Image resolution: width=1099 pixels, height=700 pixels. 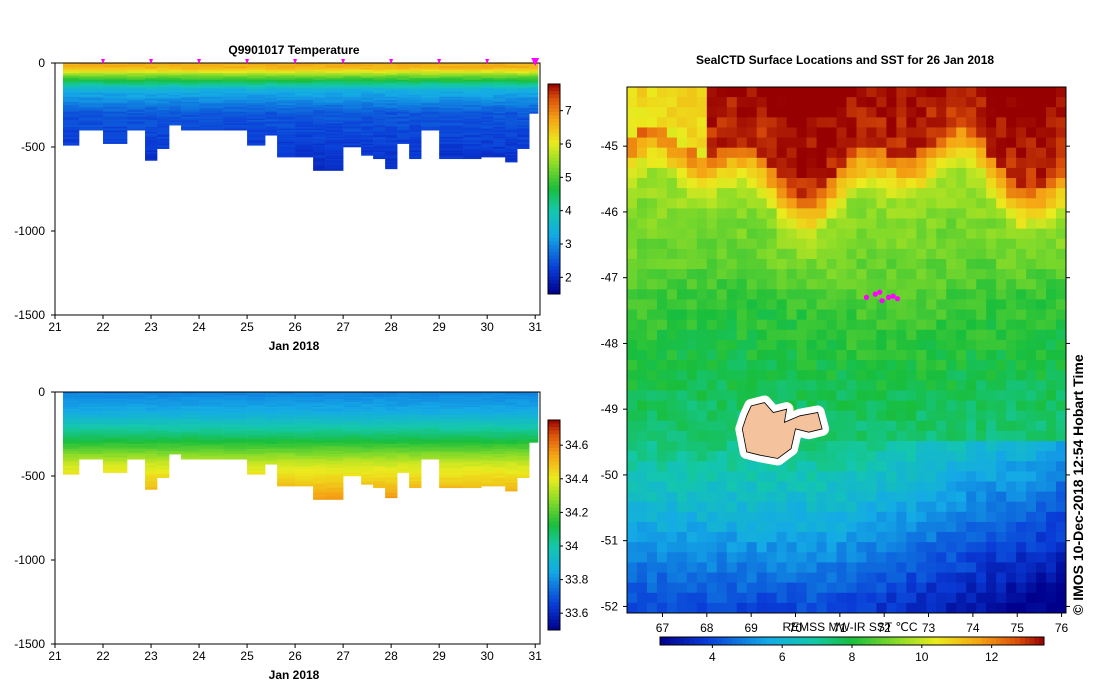 What do you see at coordinates (536, 656) in the screenshot?
I see `x-tick-label: 31` at bounding box center [536, 656].